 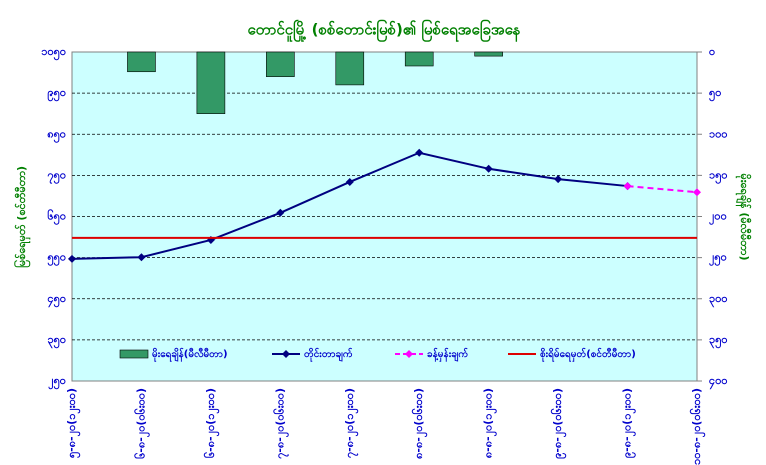 What do you see at coordinates (56, 341) in the screenshot?
I see `y-tick-label: ၃၅၀` at bounding box center [56, 341].